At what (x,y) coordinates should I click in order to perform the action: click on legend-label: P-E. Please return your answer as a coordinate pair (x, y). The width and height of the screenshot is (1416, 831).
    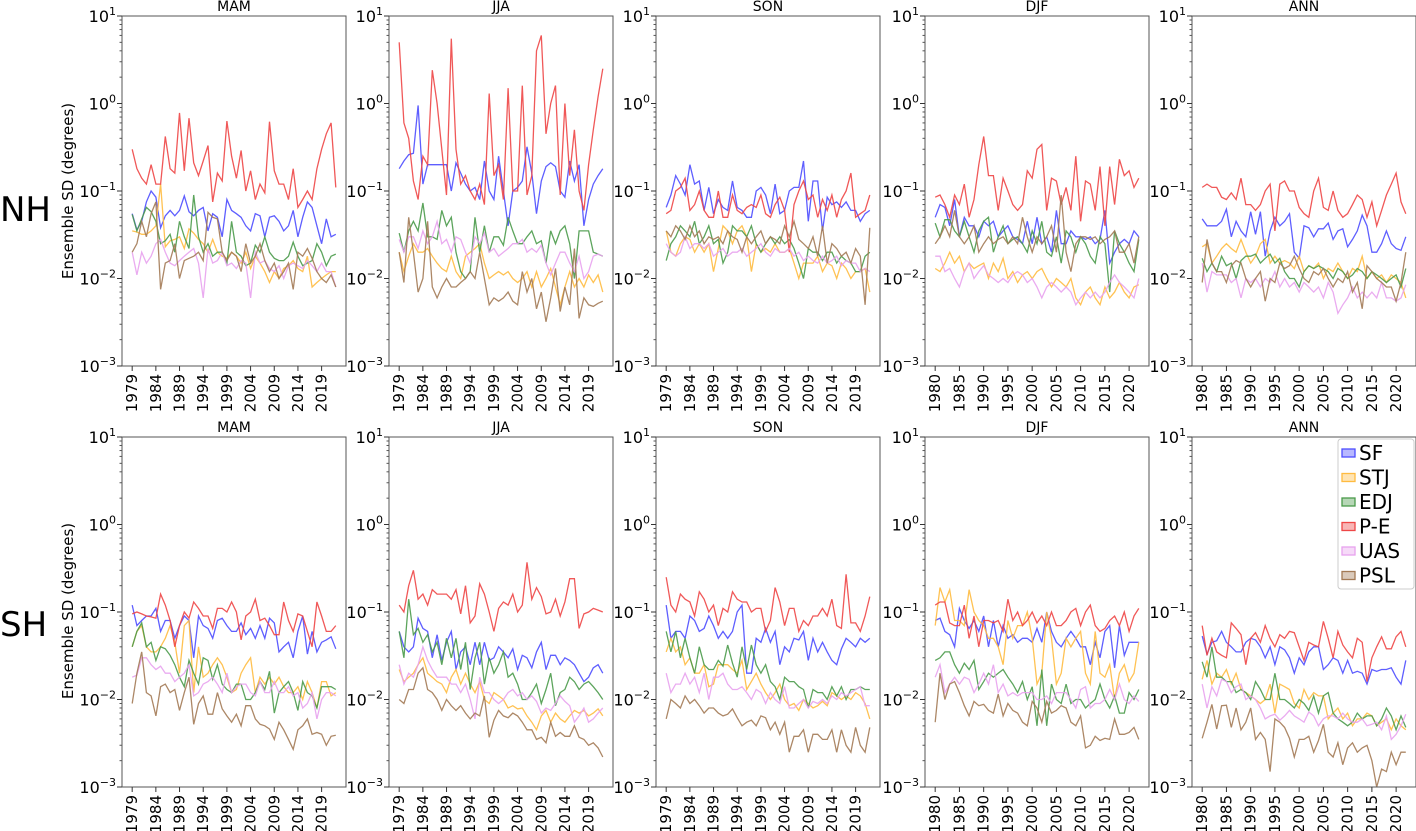
    Looking at the image, I should click on (1374, 527).